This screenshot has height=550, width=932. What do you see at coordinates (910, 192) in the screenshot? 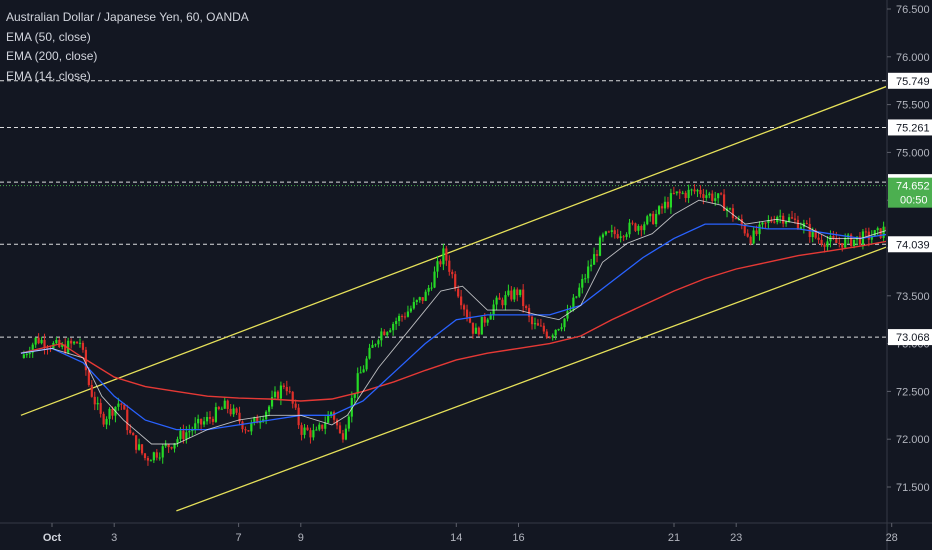
I see `current-price-tag-bg` at bounding box center [910, 192].